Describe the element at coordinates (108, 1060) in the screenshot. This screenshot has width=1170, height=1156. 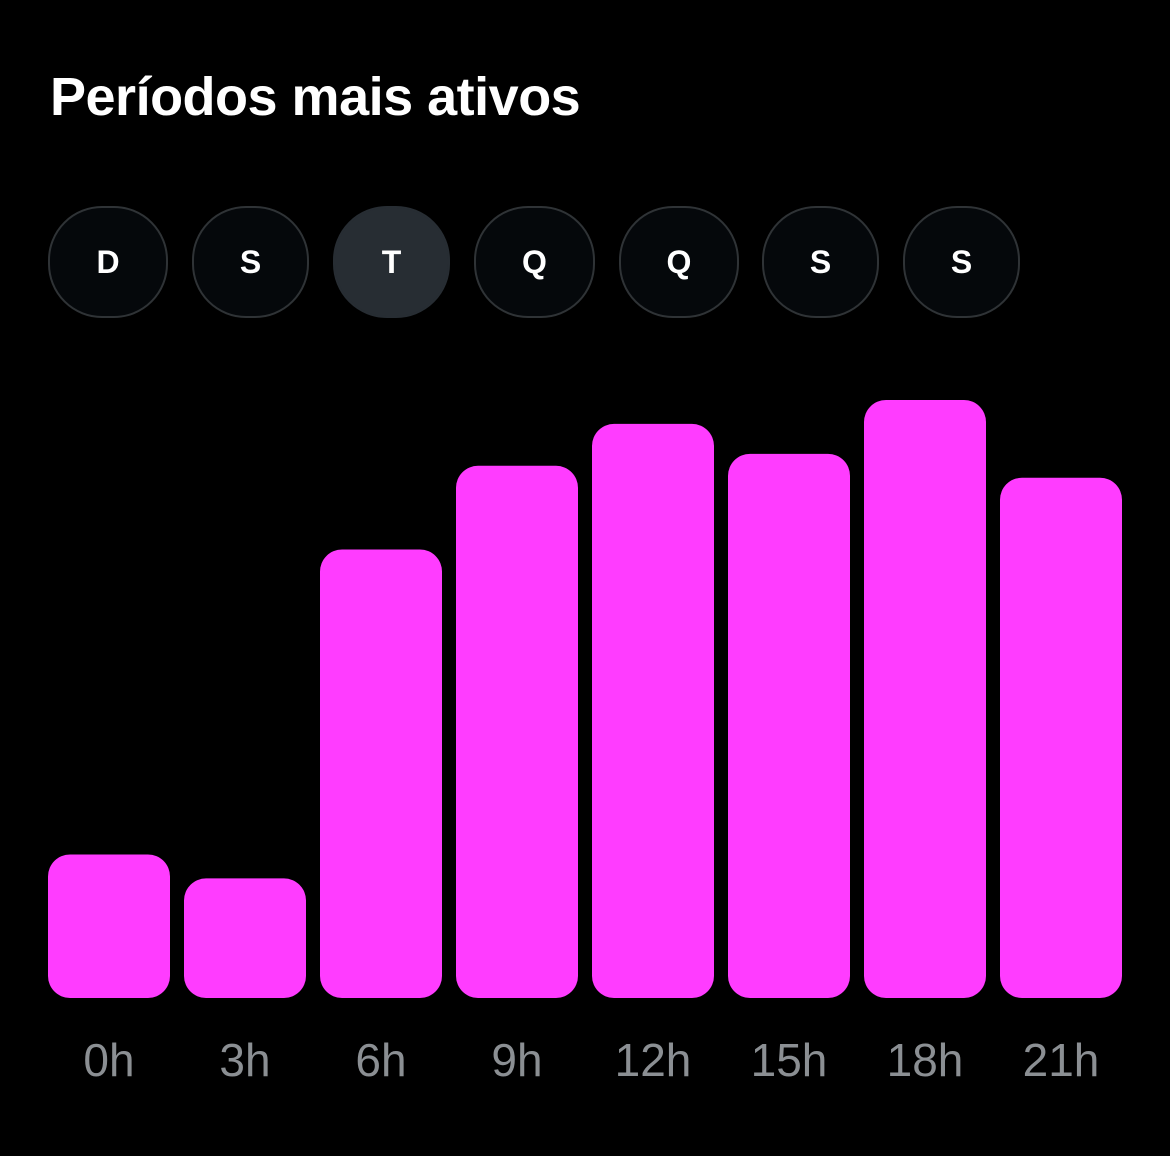
I see `x-tick-label: 0h` at that location.